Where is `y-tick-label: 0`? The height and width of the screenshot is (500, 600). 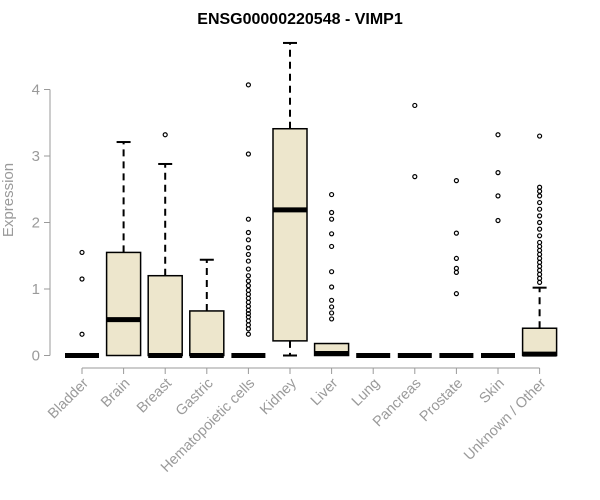
y-tick-label: 0 is located at coordinates (36, 356).